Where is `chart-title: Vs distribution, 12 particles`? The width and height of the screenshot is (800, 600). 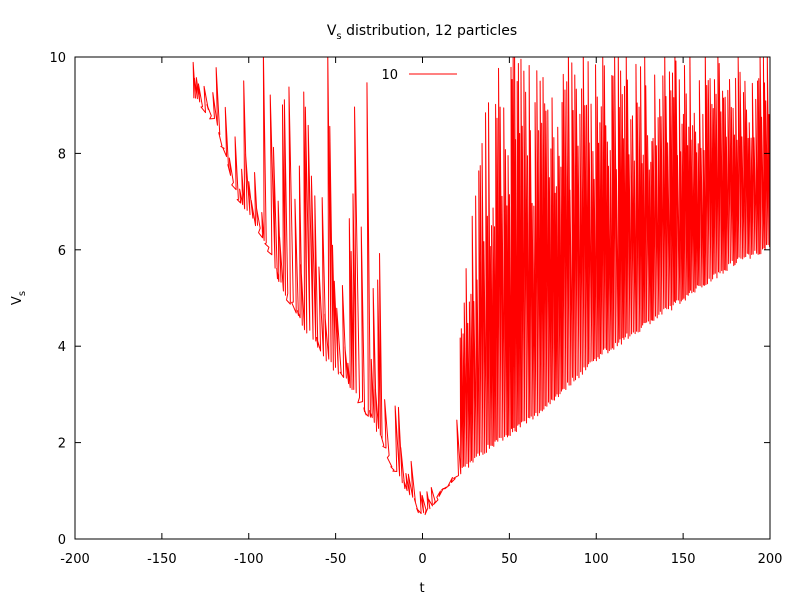
chart-title: Vs distribution, 12 particles is located at coordinates (422, 32).